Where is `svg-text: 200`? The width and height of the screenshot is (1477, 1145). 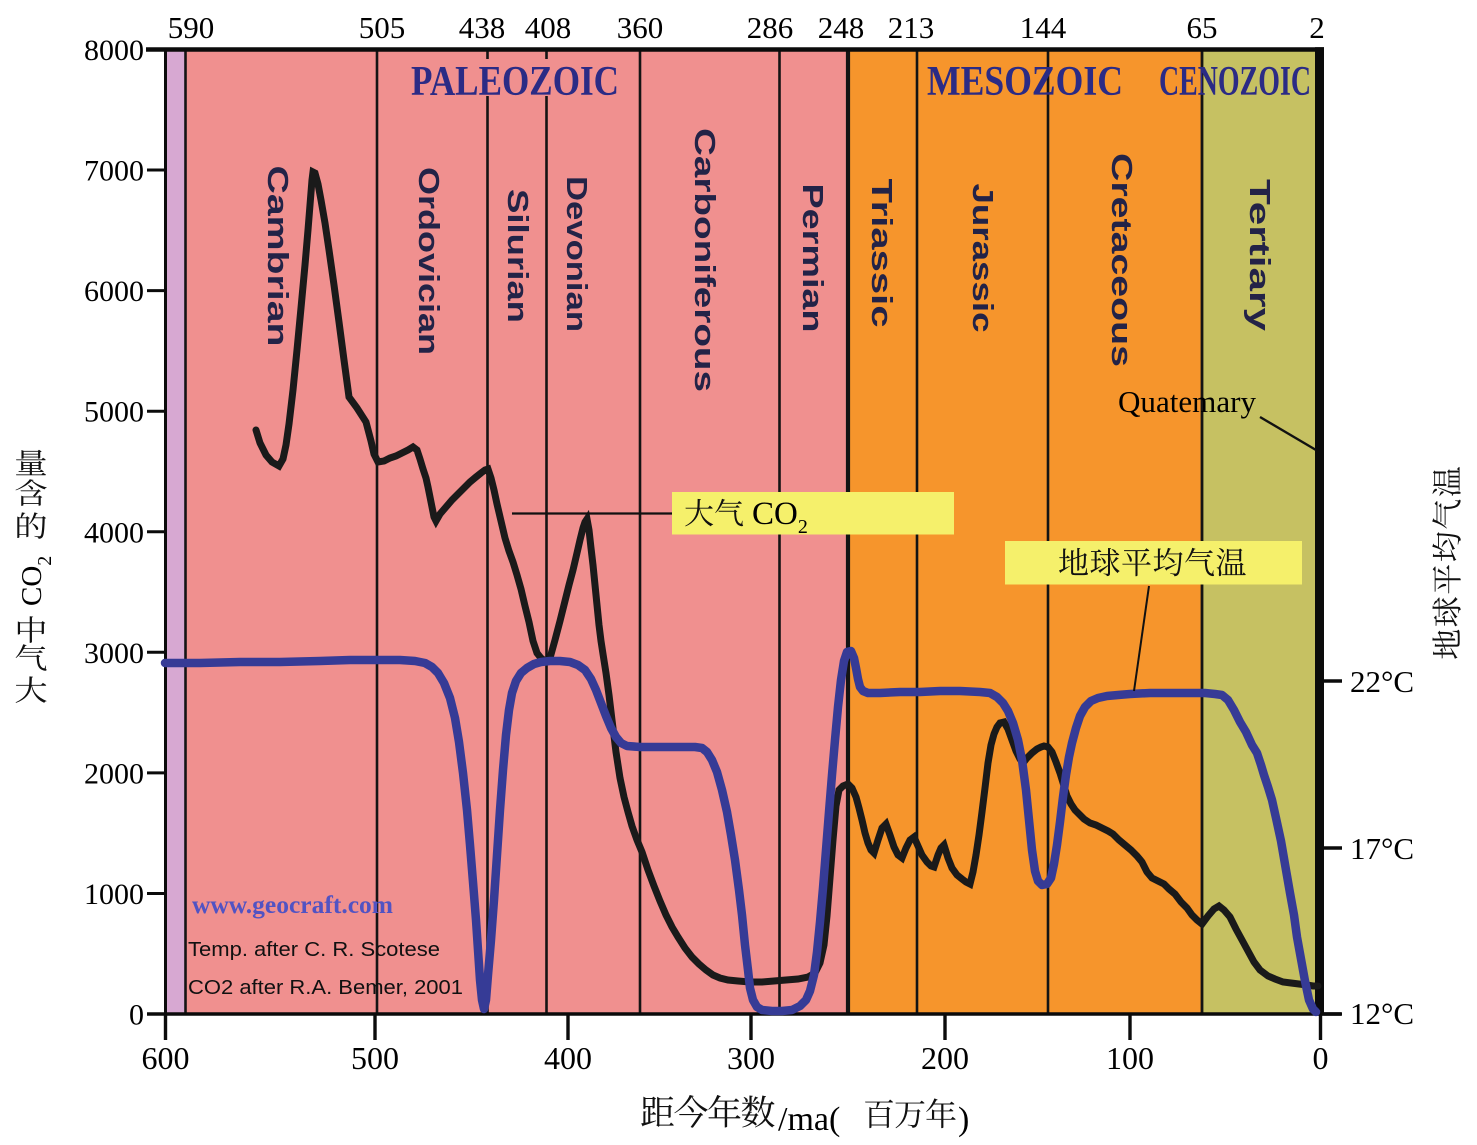
svg-text: 200 is located at coordinates (945, 1058).